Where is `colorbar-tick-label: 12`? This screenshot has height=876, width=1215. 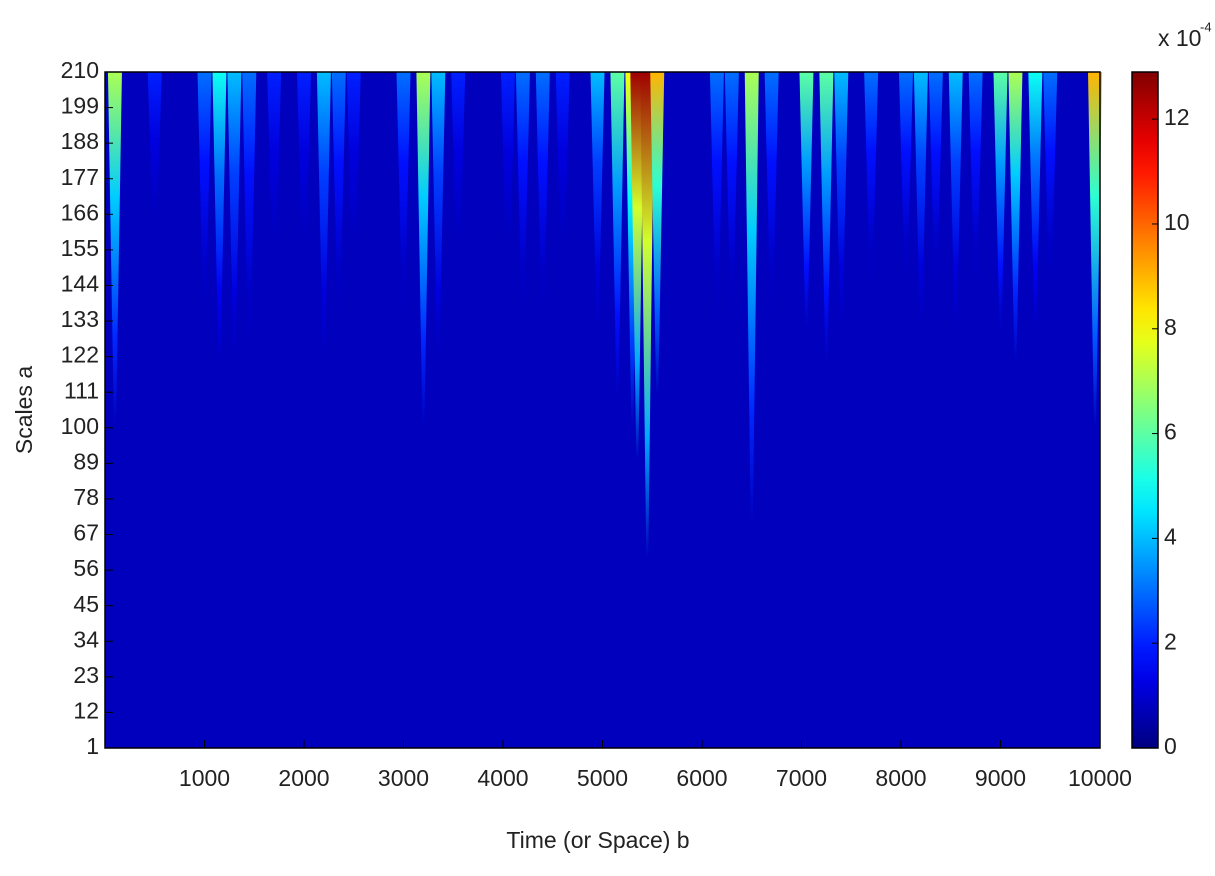 colorbar-tick-label: 12 is located at coordinates (1177, 117).